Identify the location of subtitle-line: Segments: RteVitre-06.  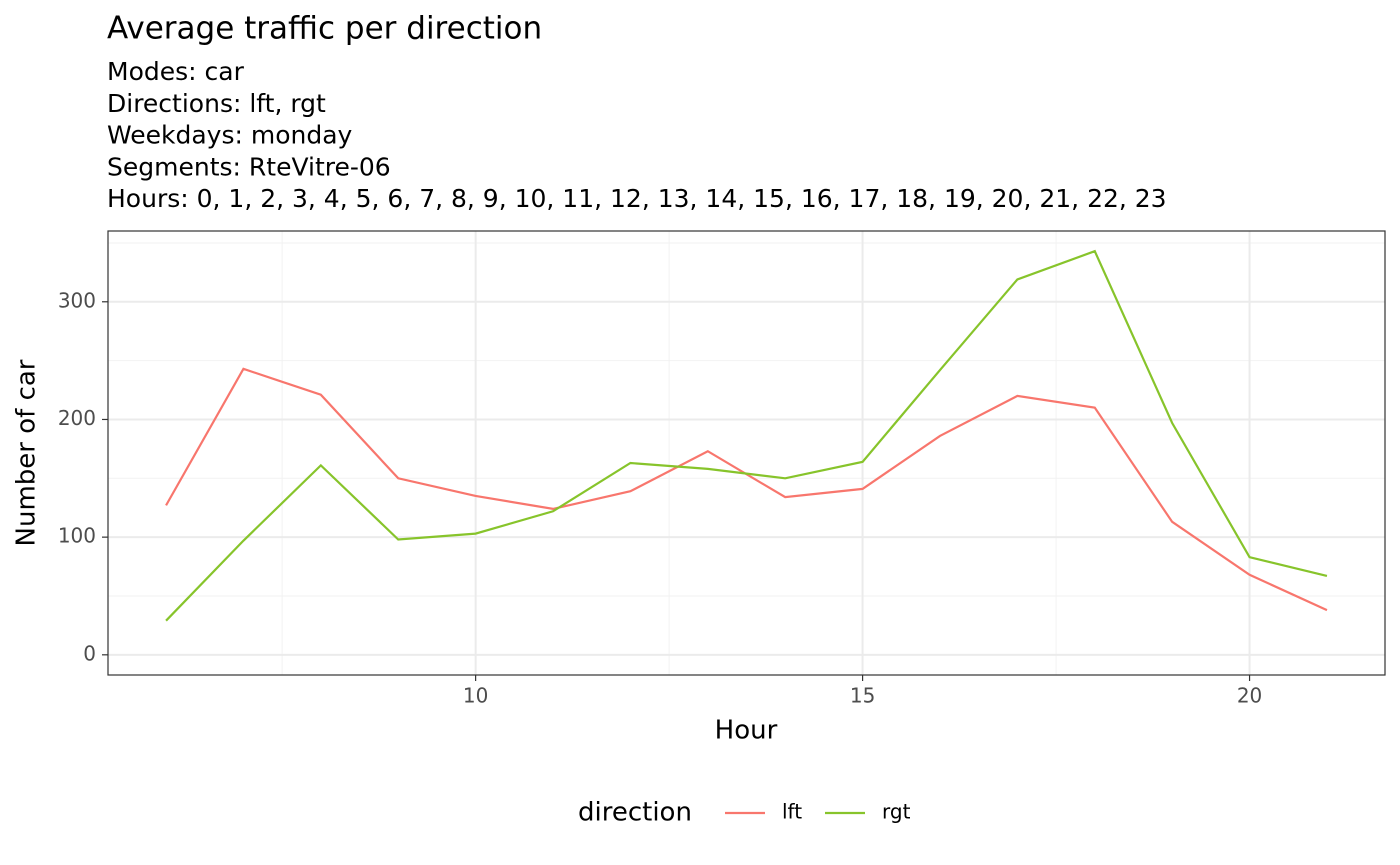
(249, 166).